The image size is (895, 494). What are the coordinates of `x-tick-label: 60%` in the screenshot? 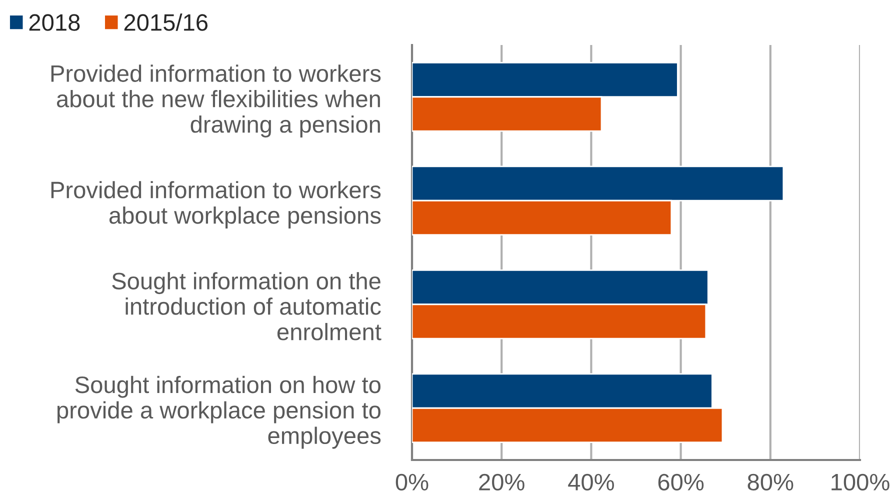 It's located at (681, 482).